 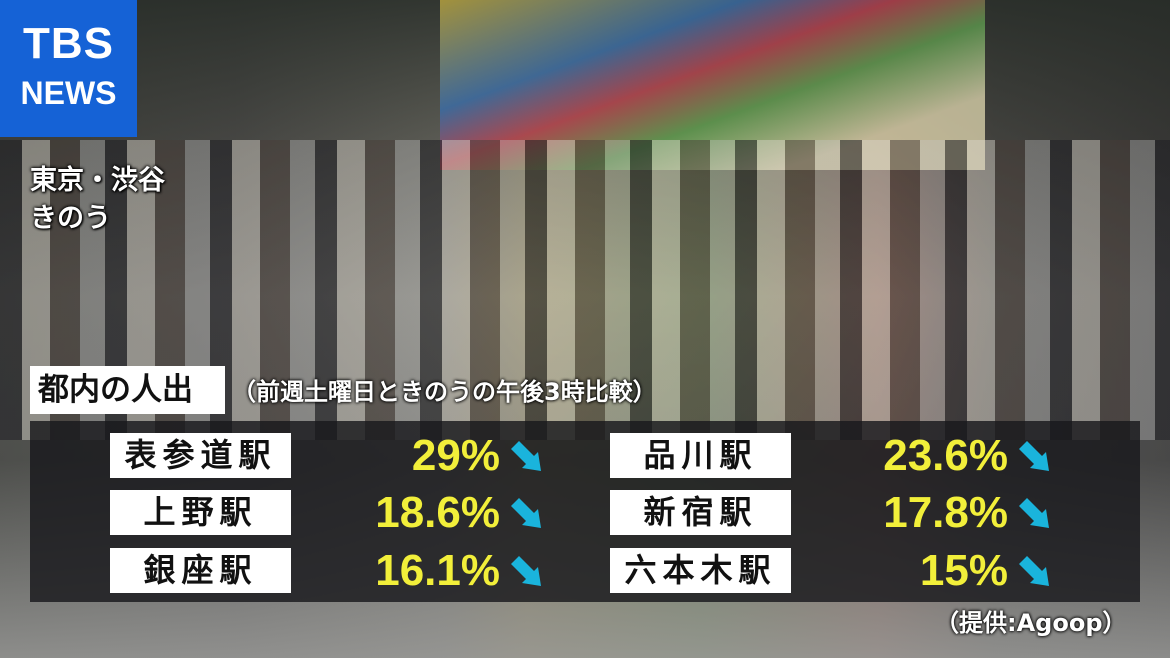 What do you see at coordinates (1031, 623) in the screenshot?
I see `data-credit: （提供:Agoop）` at bounding box center [1031, 623].